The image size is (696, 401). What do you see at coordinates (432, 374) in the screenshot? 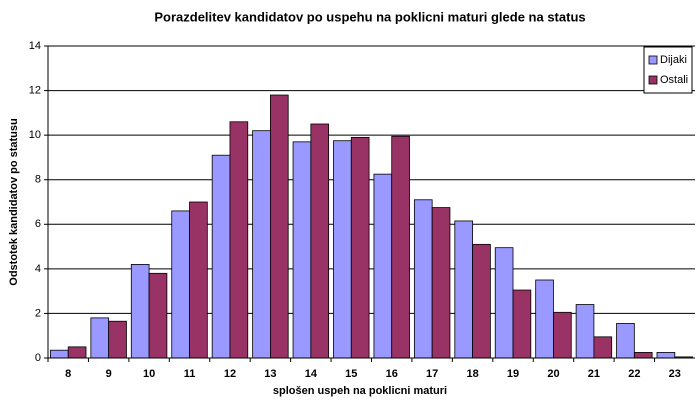
I see `x-tick-label: 17` at bounding box center [432, 374].